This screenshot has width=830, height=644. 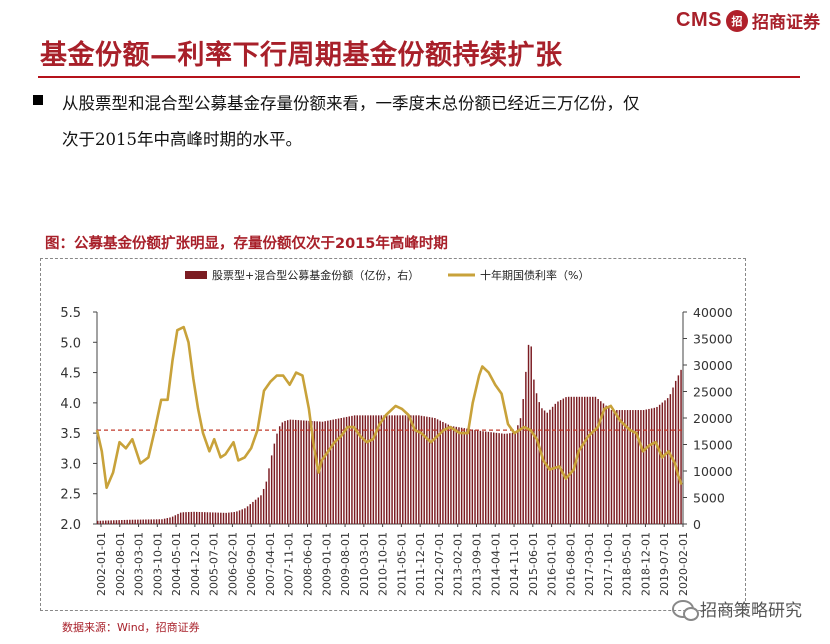 I want to click on data-source: 数据来源：Wind，招商证券, so click(x=131, y=627).